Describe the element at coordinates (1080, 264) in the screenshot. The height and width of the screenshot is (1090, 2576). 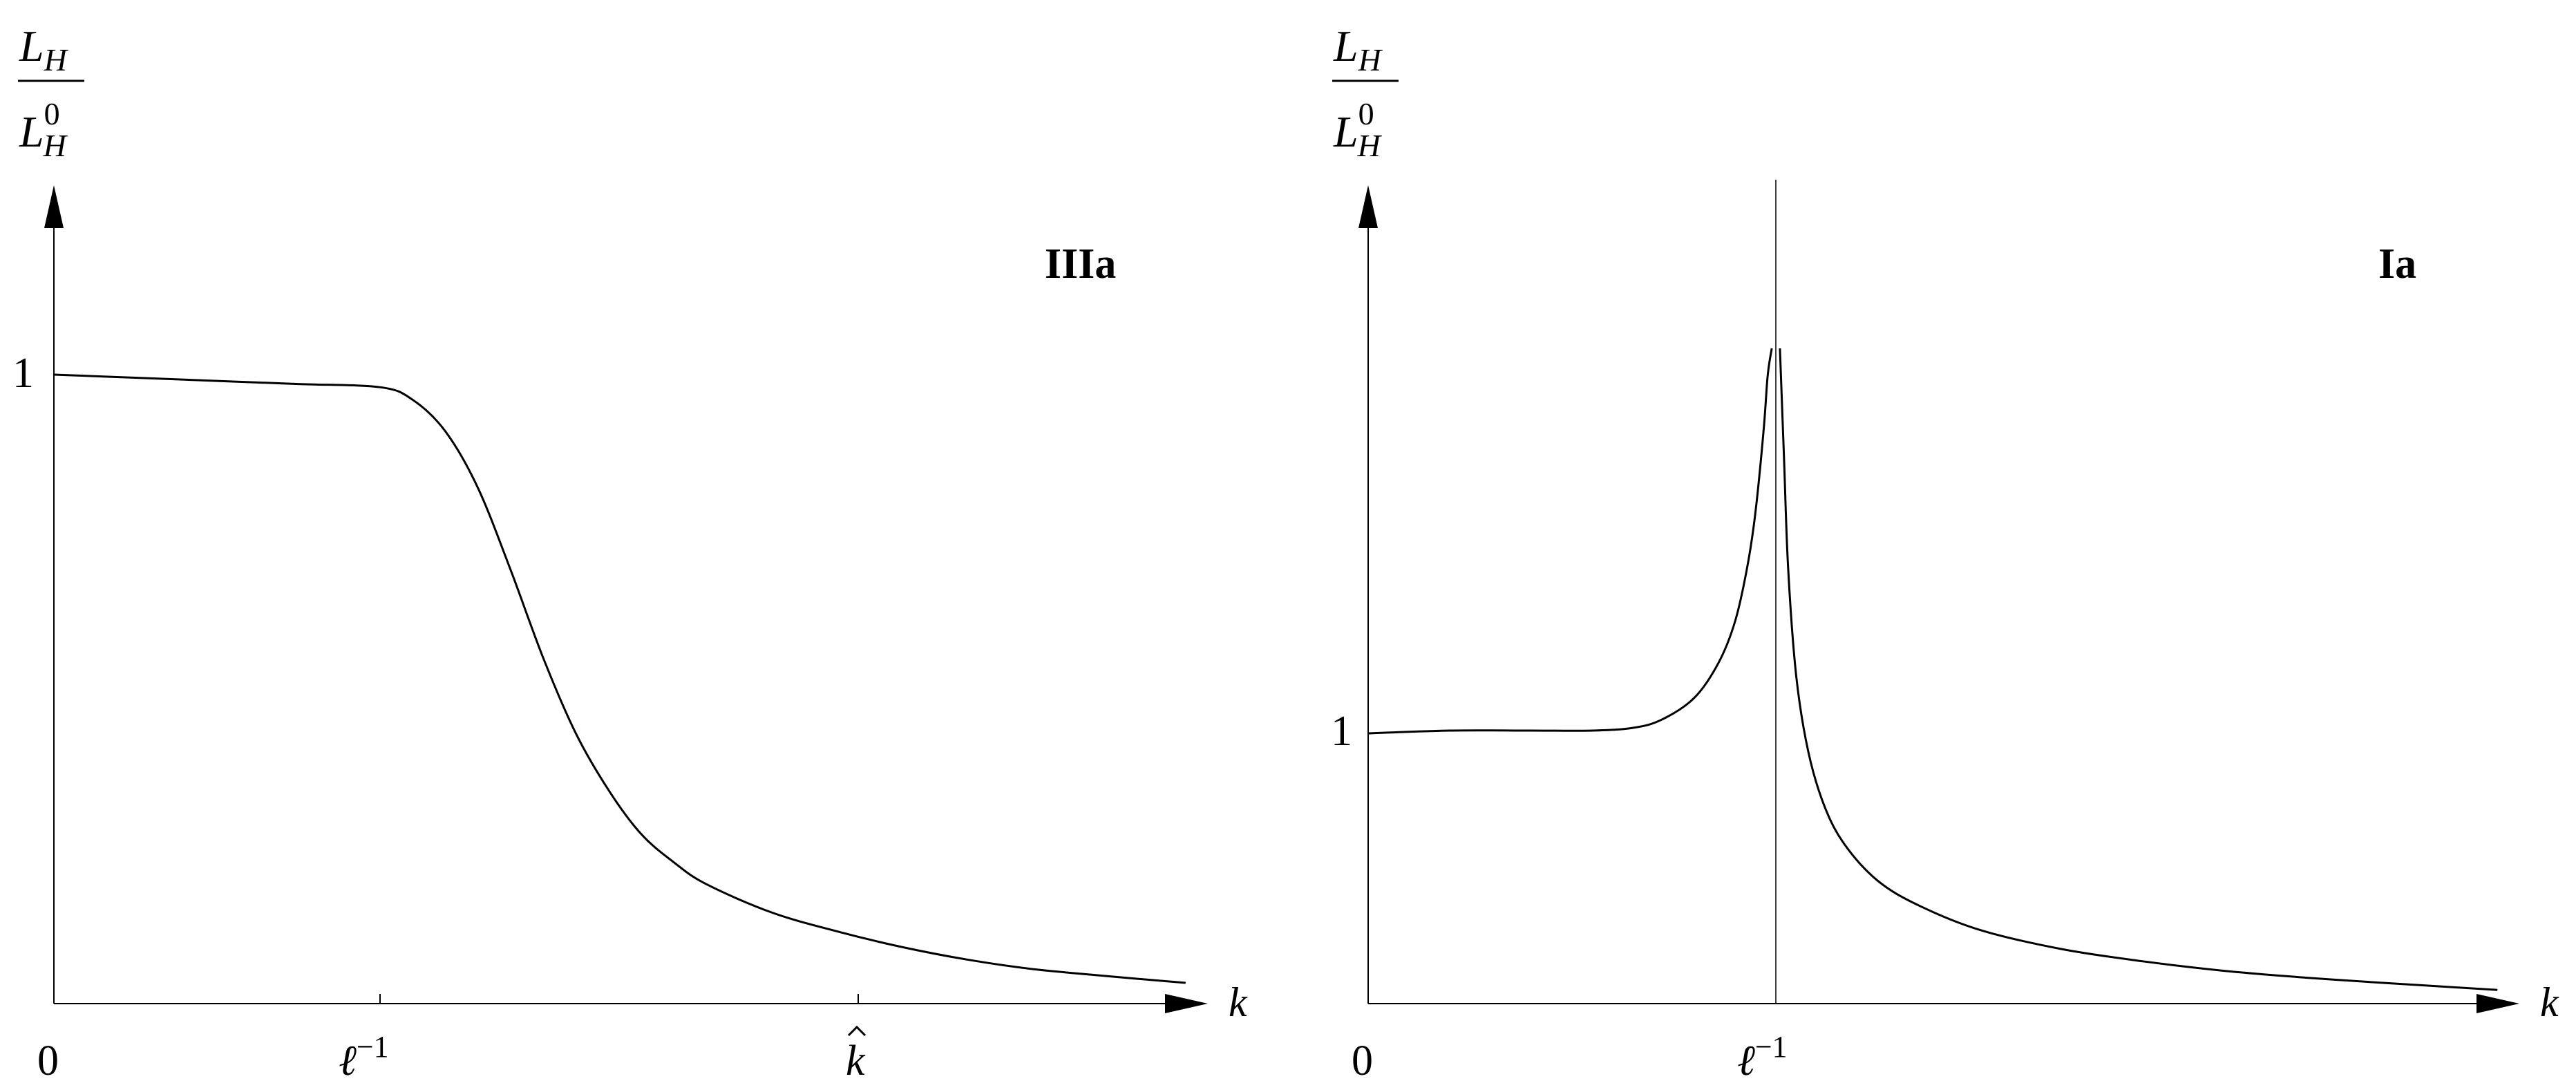
I see `panel-label: IIIa` at that location.